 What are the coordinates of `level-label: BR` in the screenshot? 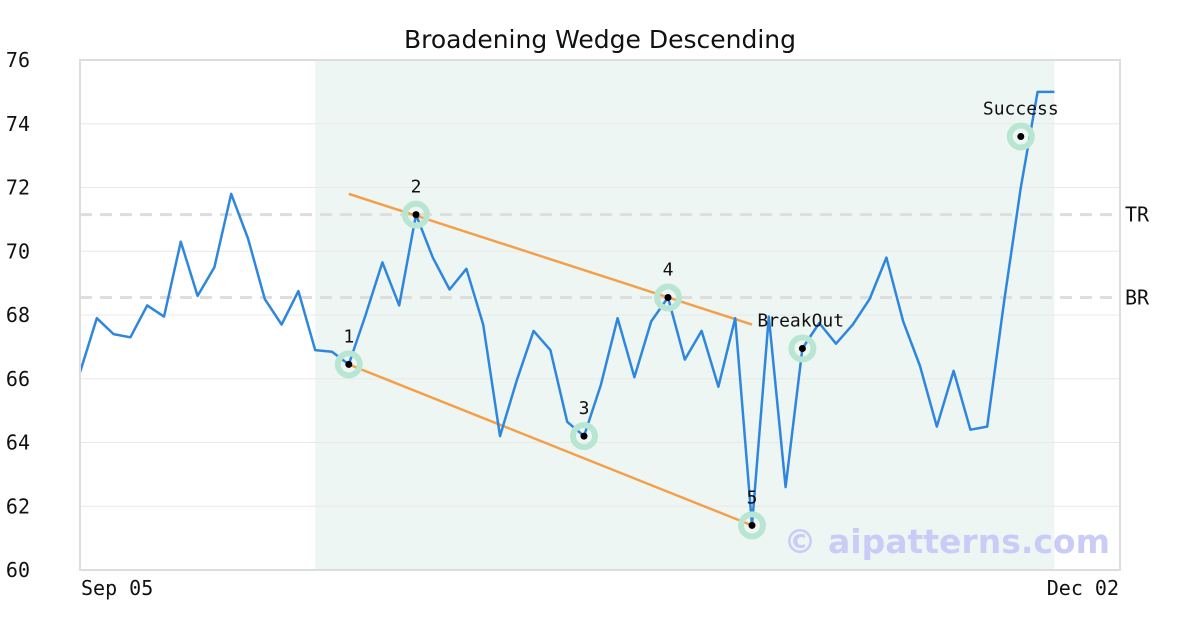 It's located at (1137, 297).